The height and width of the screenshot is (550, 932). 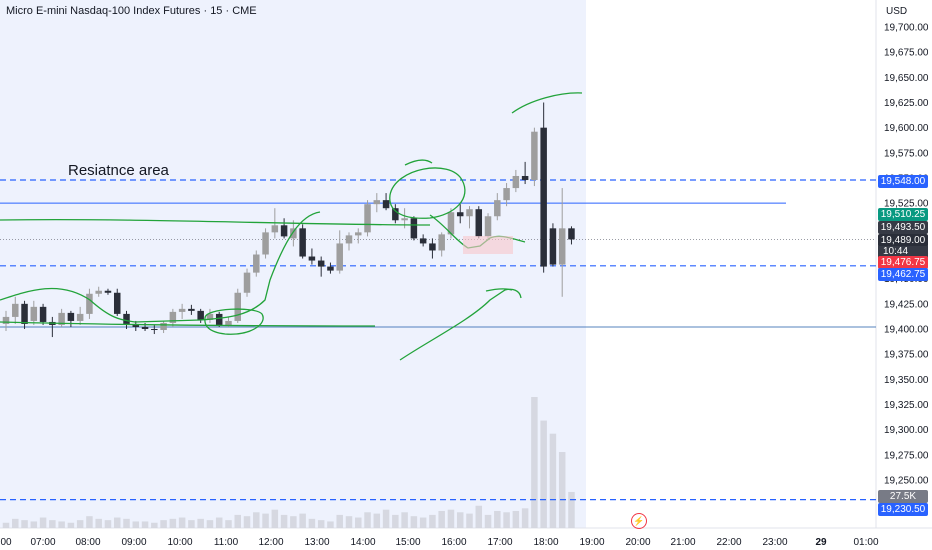 What do you see at coordinates (906, 455) in the screenshot?
I see `price-tick: 19,275.00` at bounding box center [906, 455].